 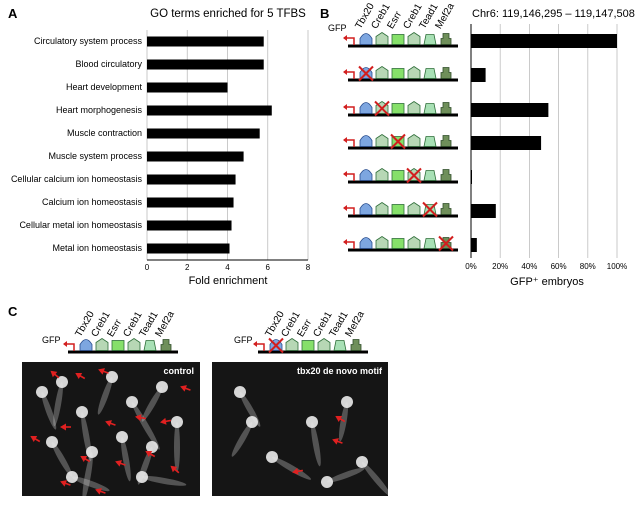 I want to click on go-term-label: Circulatory system process, so click(x=87, y=40).